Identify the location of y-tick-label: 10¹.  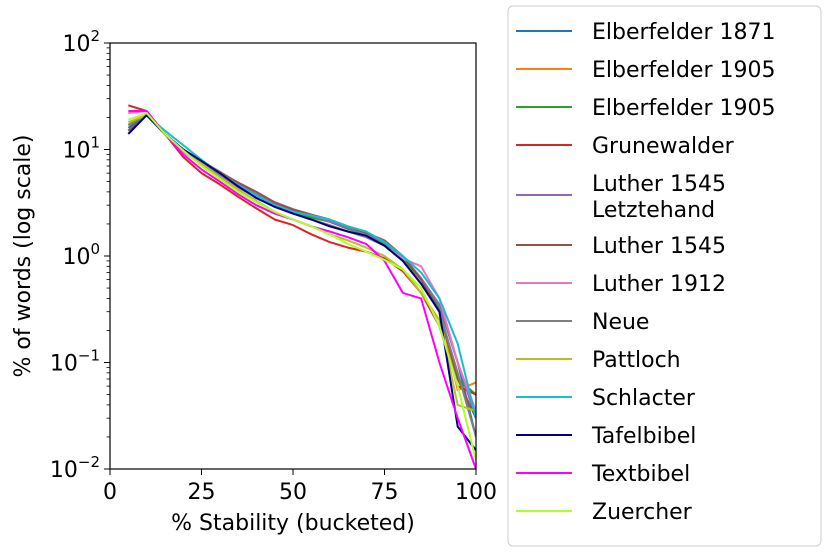
(81, 149).